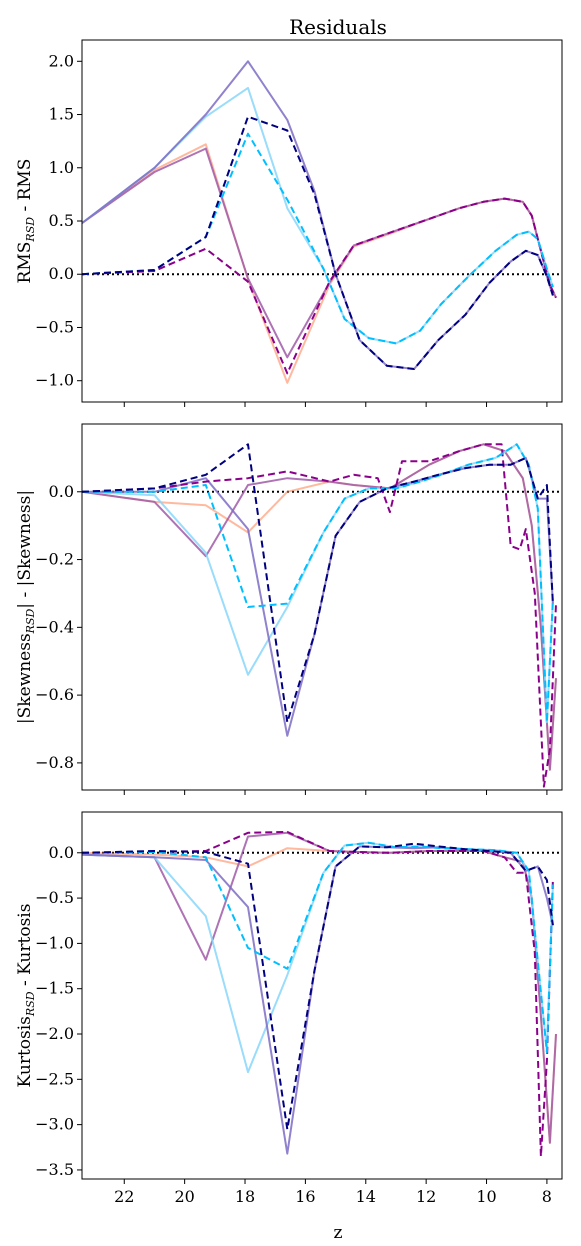 The image size is (581, 1246). What do you see at coordinates (25, 188) in the screenshot?
I see `y-label-tail: - RMS` at bounding box center [25, 188].